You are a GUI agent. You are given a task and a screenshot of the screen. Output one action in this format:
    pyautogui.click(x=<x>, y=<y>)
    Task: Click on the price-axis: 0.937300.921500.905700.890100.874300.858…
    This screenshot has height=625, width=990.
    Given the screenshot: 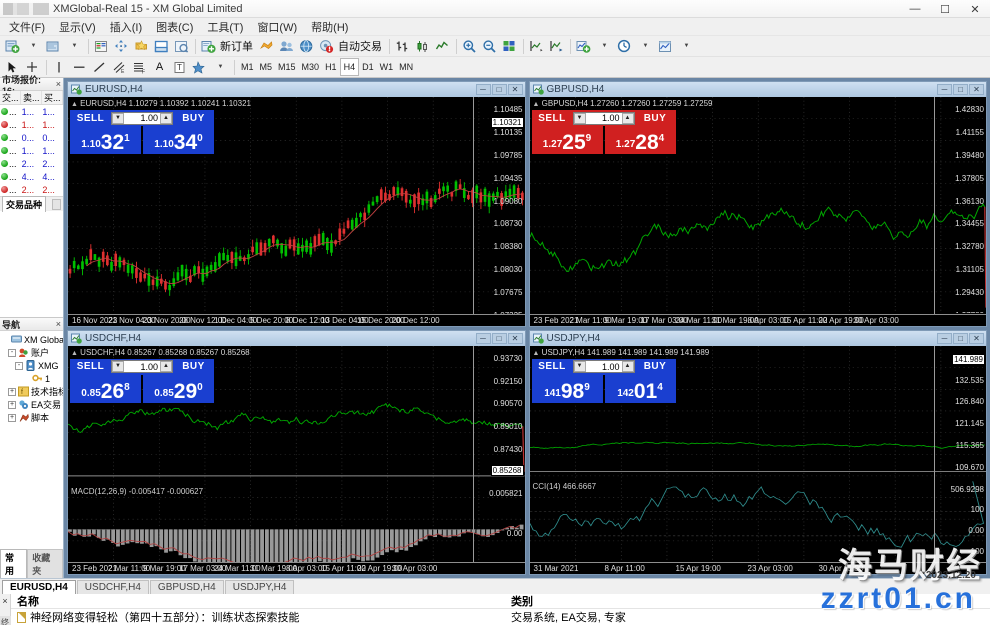 What is the action you would take?
    pyautogui.click(x=498, y=453)
    